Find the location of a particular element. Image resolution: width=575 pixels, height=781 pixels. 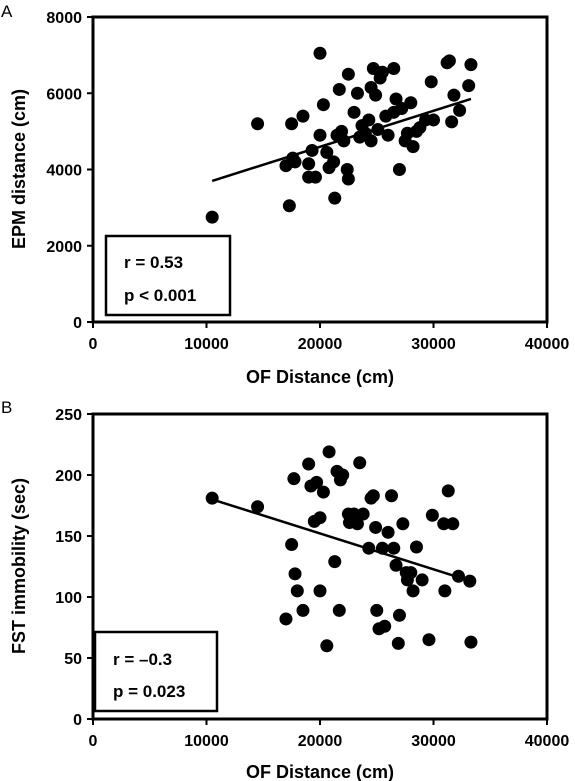

panel-b-y-tick-label: 0 is located at coordinates (77, 720).